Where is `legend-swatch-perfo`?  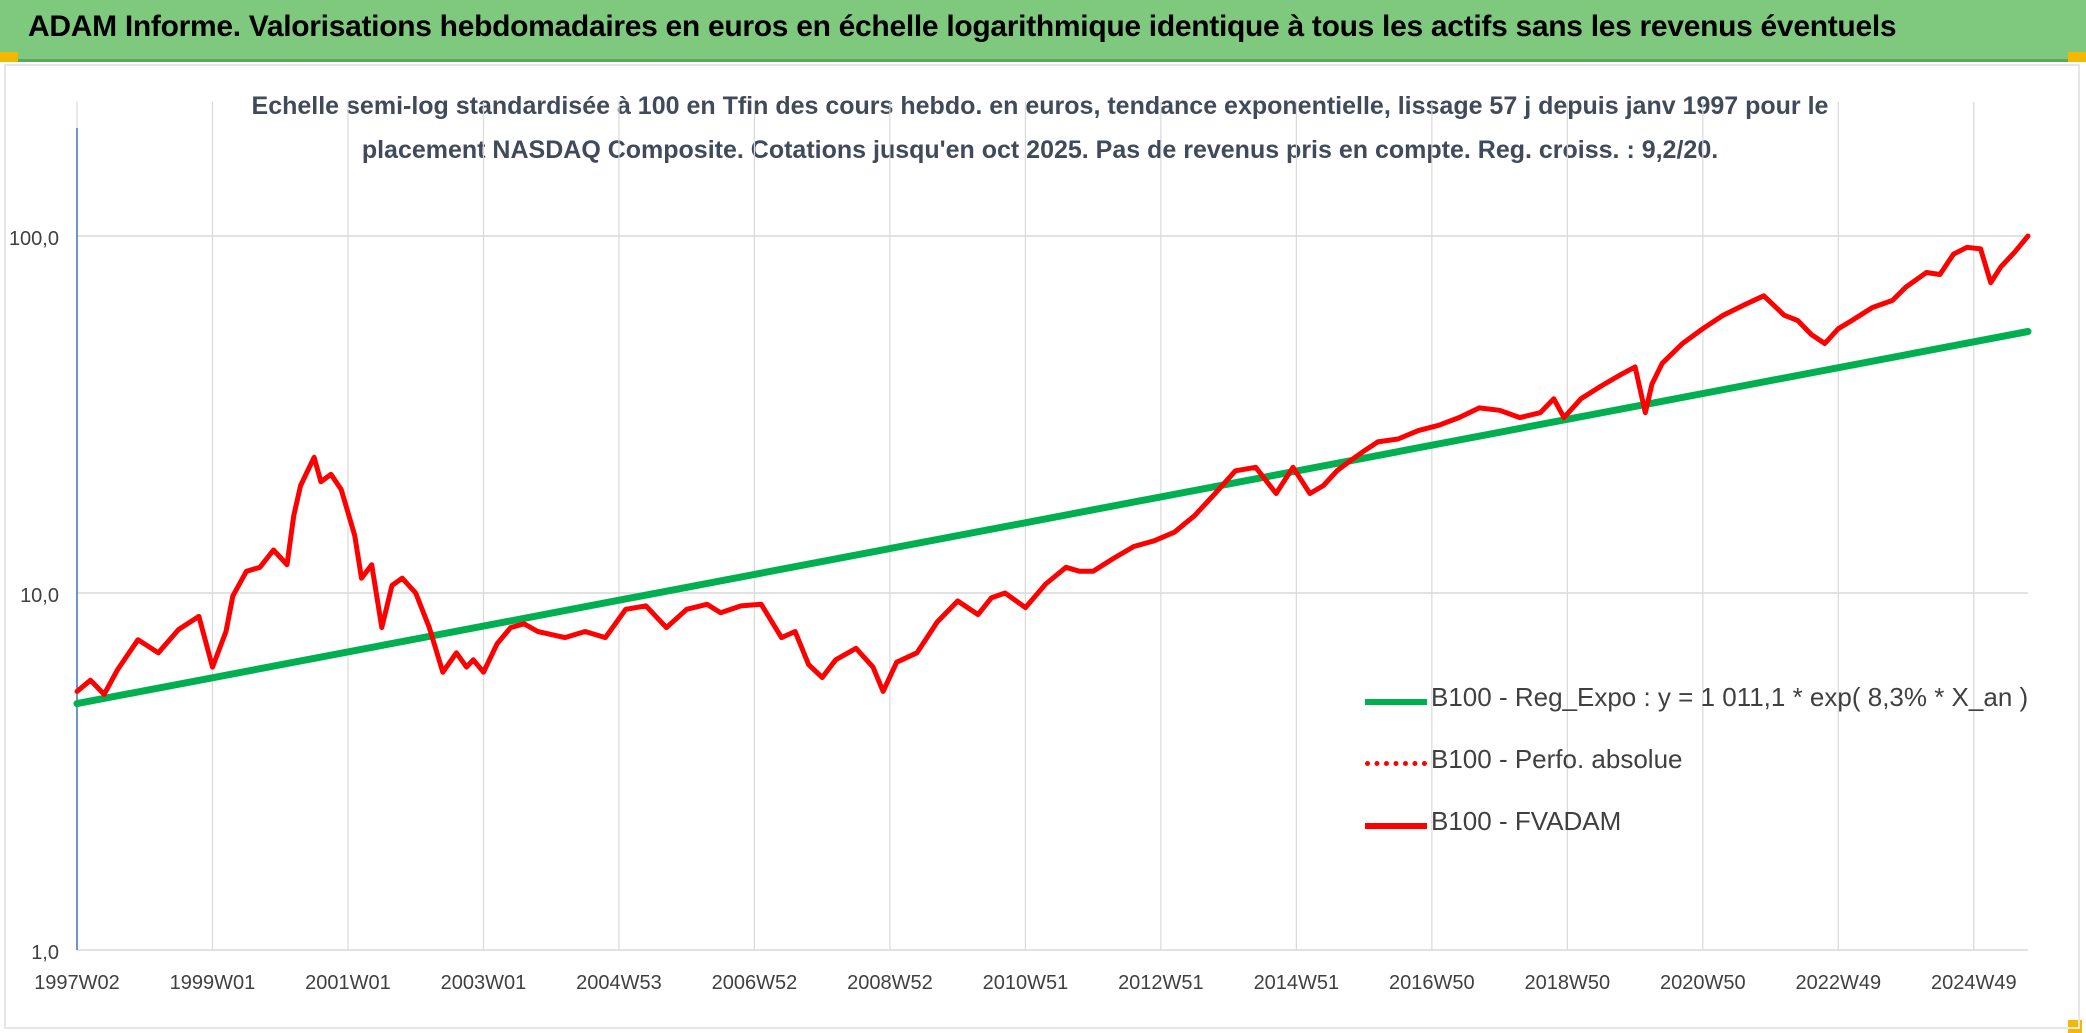 legend-swatch-perfo is located at coordinates (1396, 763).